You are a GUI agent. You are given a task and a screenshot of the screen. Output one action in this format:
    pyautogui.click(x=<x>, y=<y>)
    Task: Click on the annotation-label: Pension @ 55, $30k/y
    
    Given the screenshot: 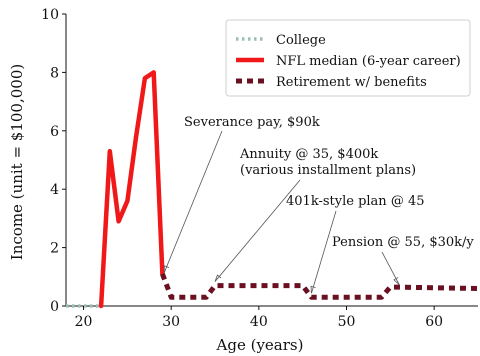 What is the action you would take?
    pyautogui.click(x=403, y=242)
    